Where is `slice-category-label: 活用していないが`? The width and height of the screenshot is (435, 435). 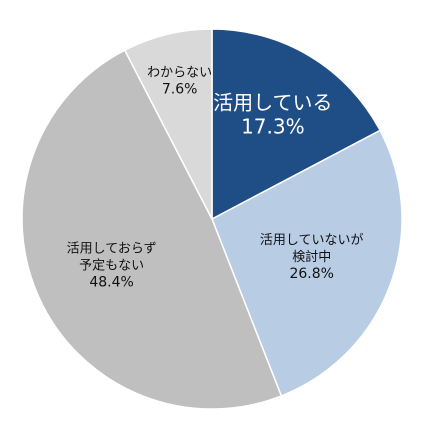
slice-category-label: 活用していないが is located at coordinates (312, 240).